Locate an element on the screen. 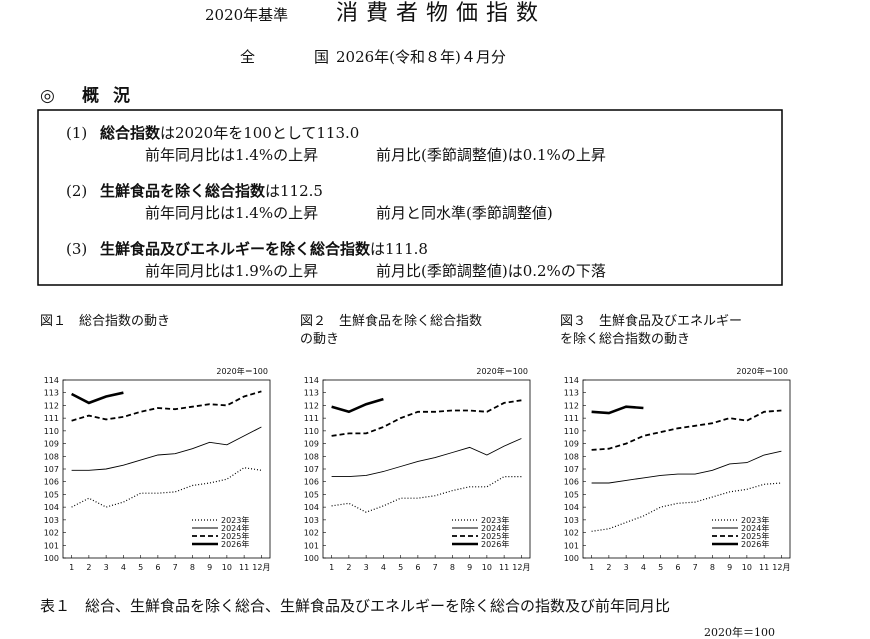 The height and width of the screenshot is (639, 870). item-rest: は2020年を100として113.0 is located at coordinates (259, 133).